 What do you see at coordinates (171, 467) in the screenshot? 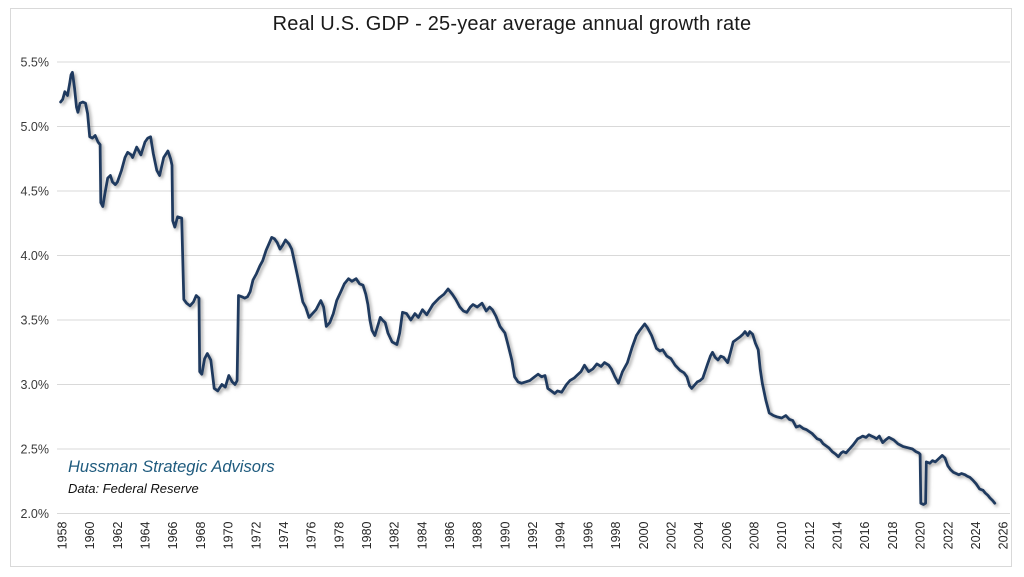
I see `source-annotation: Hussman Strategic Advisors` at bounding box center [171, 467].